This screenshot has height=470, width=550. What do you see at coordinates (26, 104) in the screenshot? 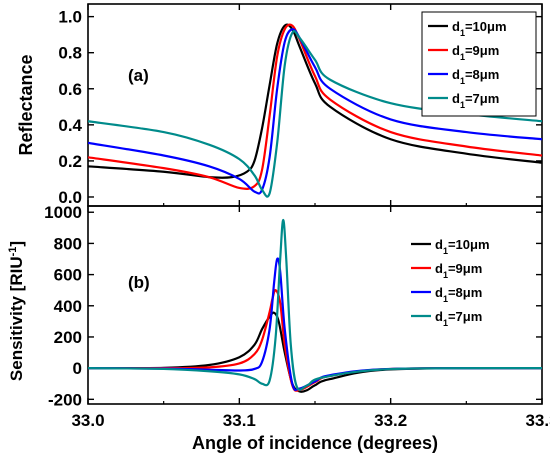
I see `panel-a-ylabel: Reflectance` at bounding box center [26, 104].